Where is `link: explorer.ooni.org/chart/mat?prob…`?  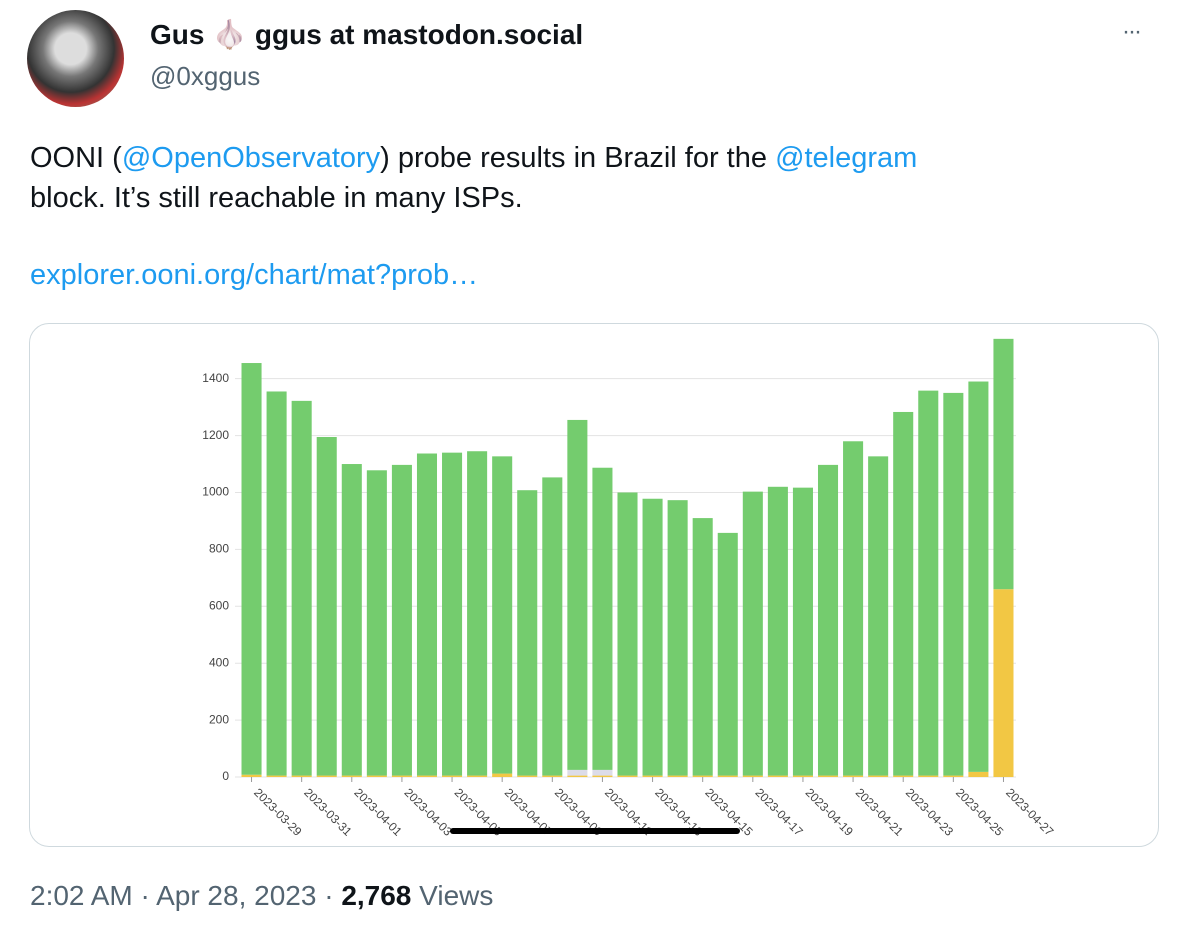
link: explorer.ooni.org/chart/mat?prob… is located at coordinates (254, 275).